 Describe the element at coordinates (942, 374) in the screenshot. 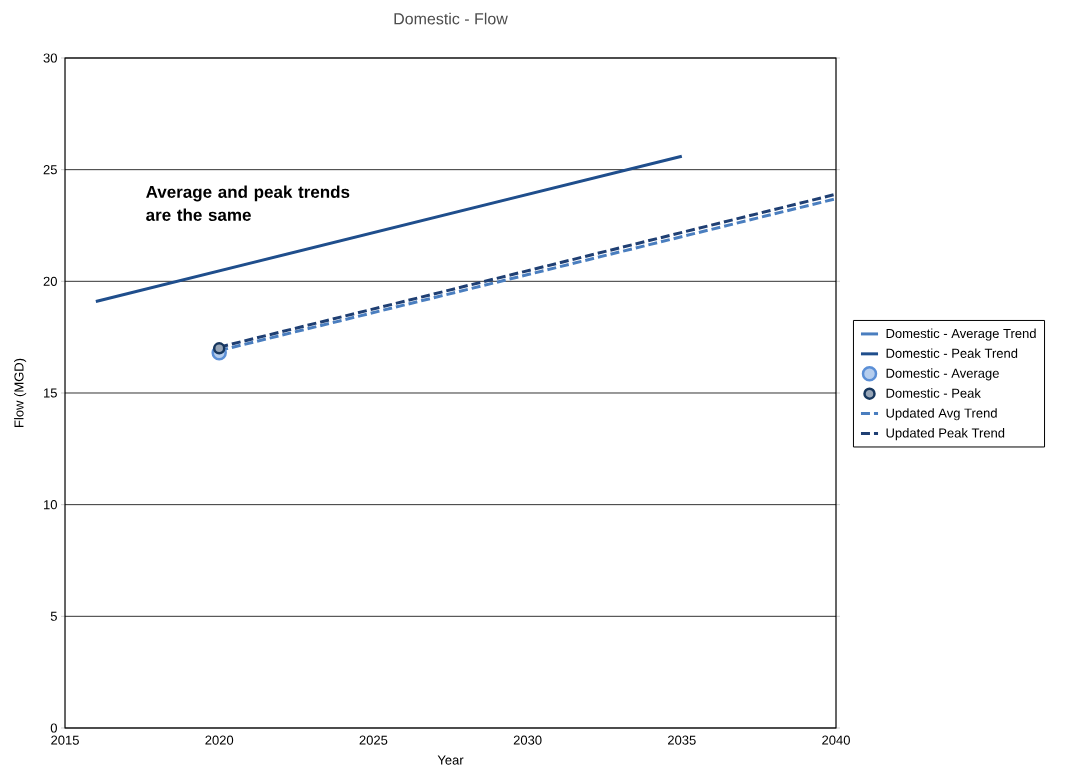

I see `legend-label: Domestic - Average` at that location.